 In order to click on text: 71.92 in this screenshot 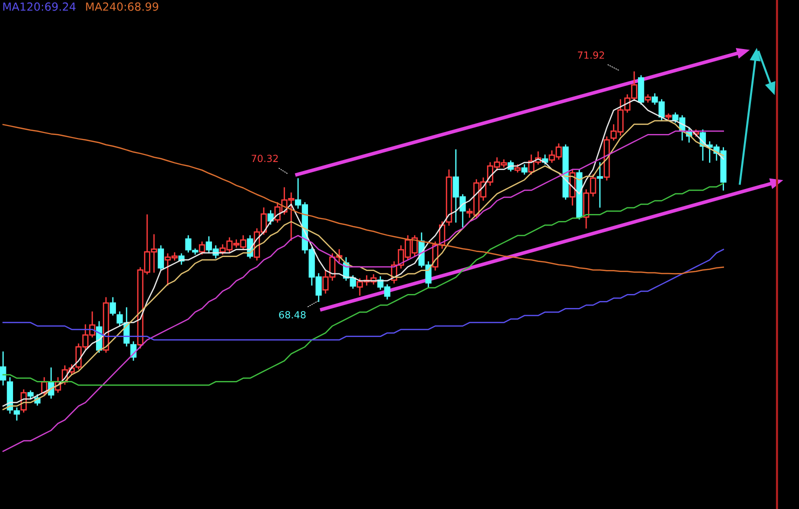, I will do `click(591, 55)`.